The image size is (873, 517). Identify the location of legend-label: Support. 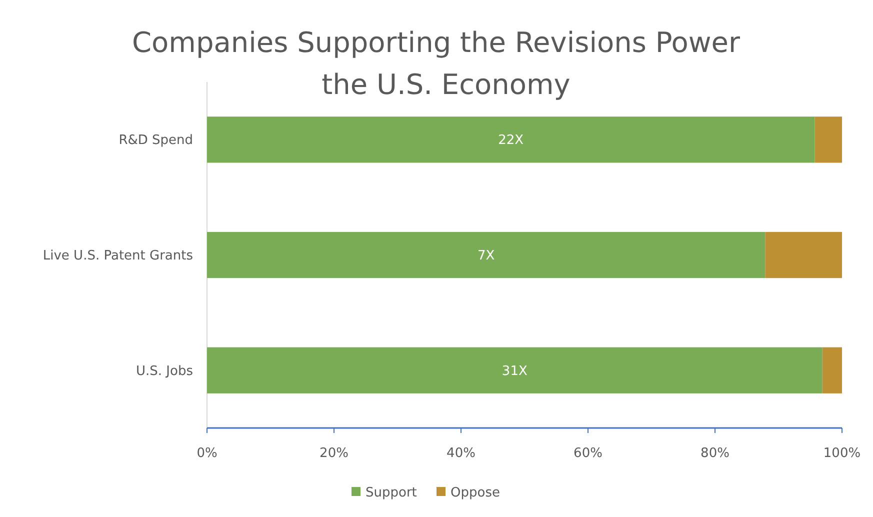
(391, 493).